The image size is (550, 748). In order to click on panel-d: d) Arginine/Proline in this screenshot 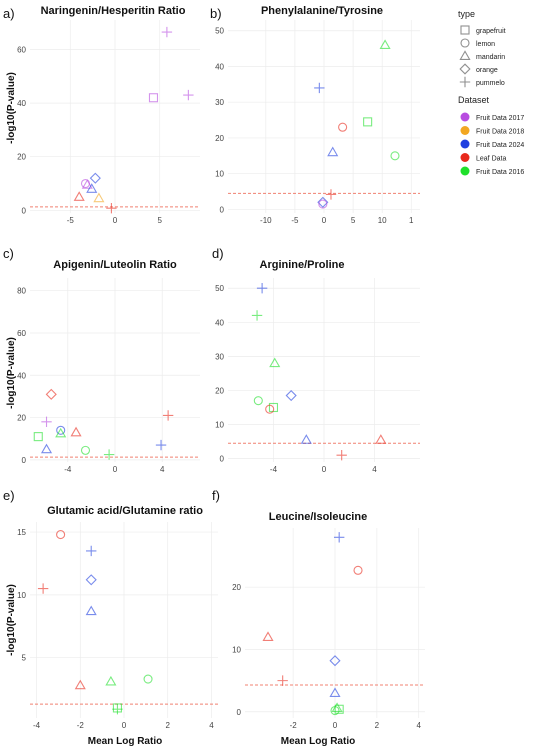, I will do `click(278, 258)`.